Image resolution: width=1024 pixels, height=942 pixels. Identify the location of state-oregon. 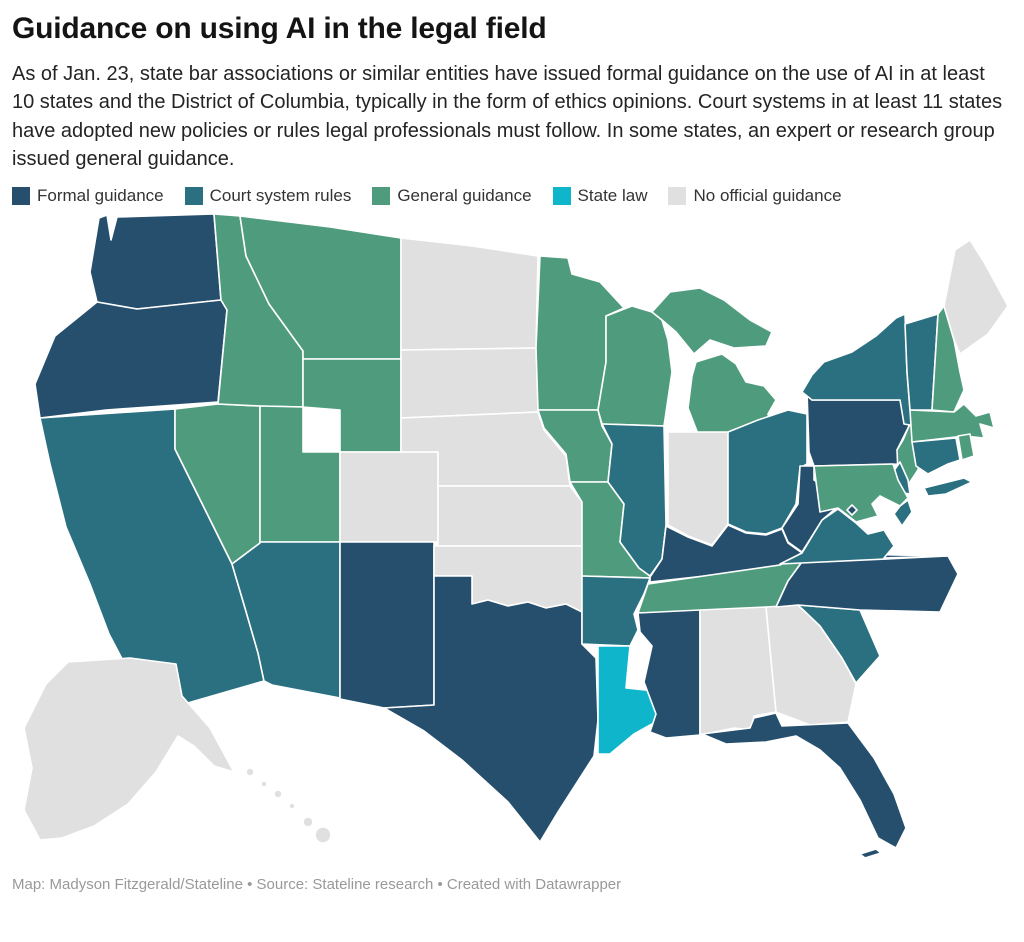
(131, 358).